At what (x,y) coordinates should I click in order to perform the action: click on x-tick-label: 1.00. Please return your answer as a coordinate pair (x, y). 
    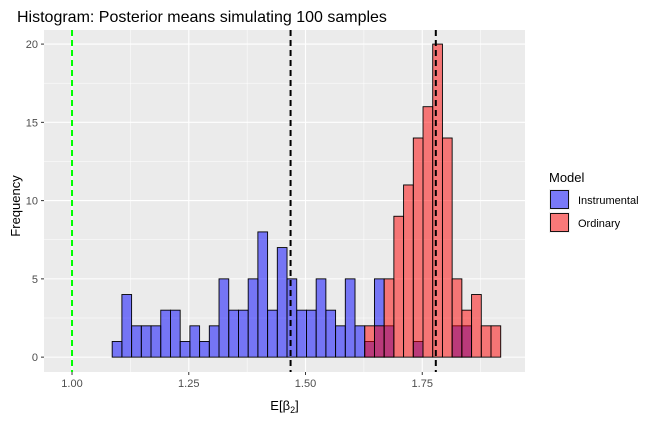
    Looking at the image, I should click on (71, 384).